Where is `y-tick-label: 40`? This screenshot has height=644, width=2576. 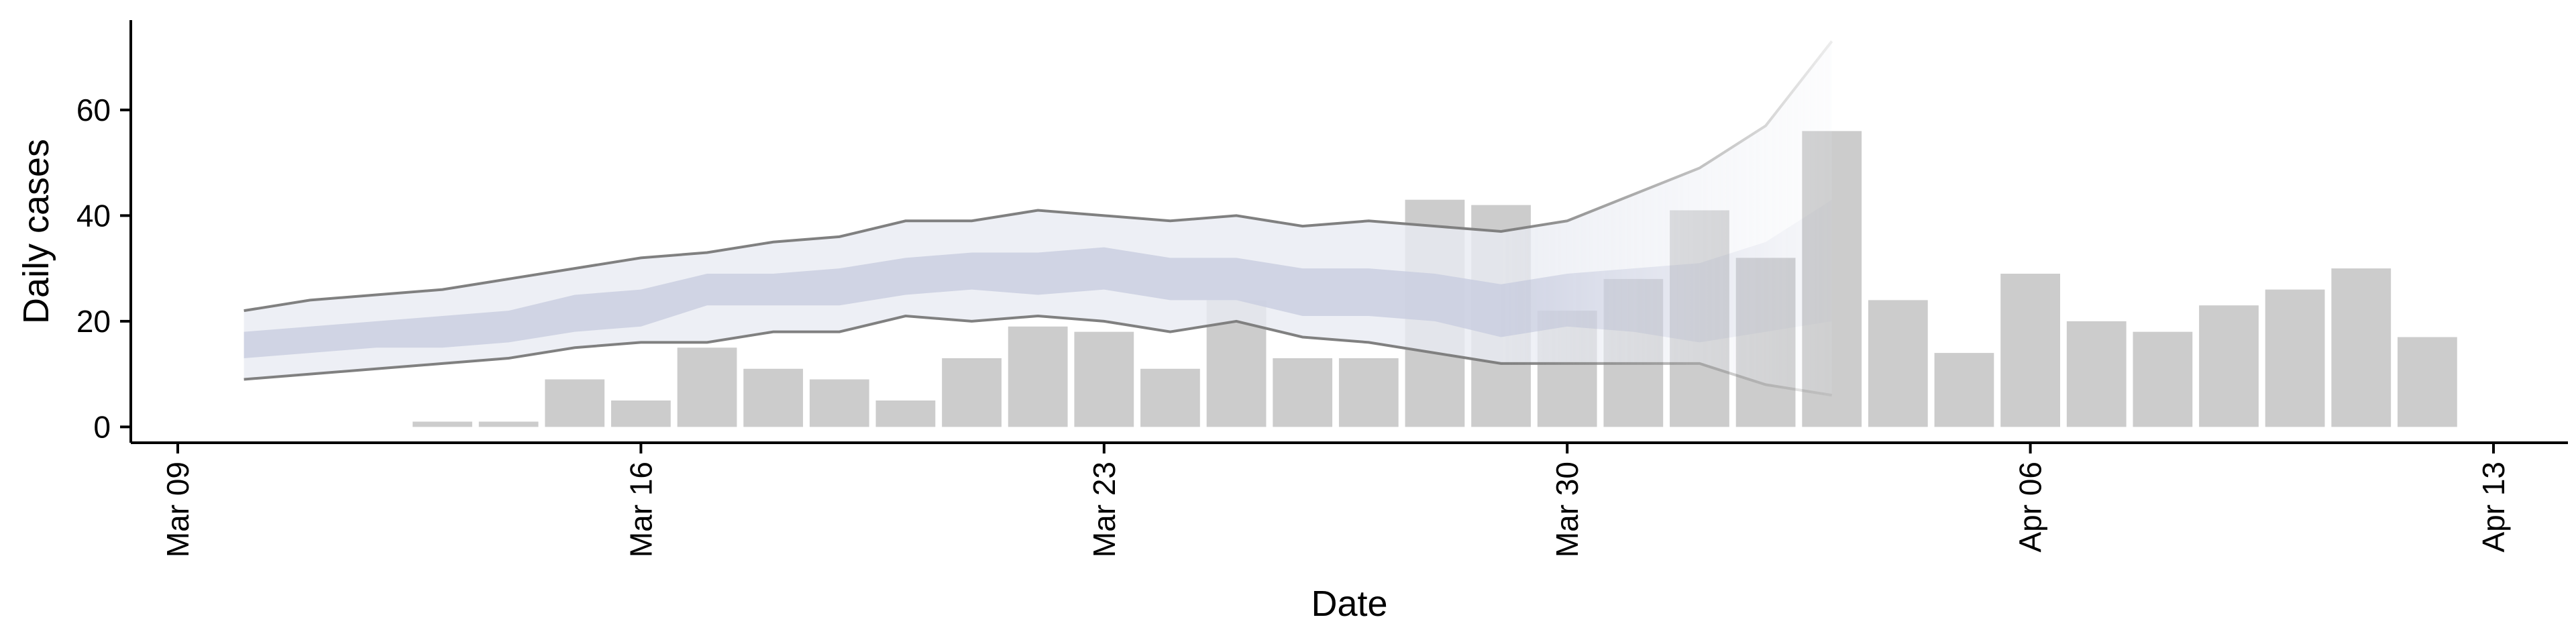
y-tick-label: 40 is located at coordinates (93, 215).